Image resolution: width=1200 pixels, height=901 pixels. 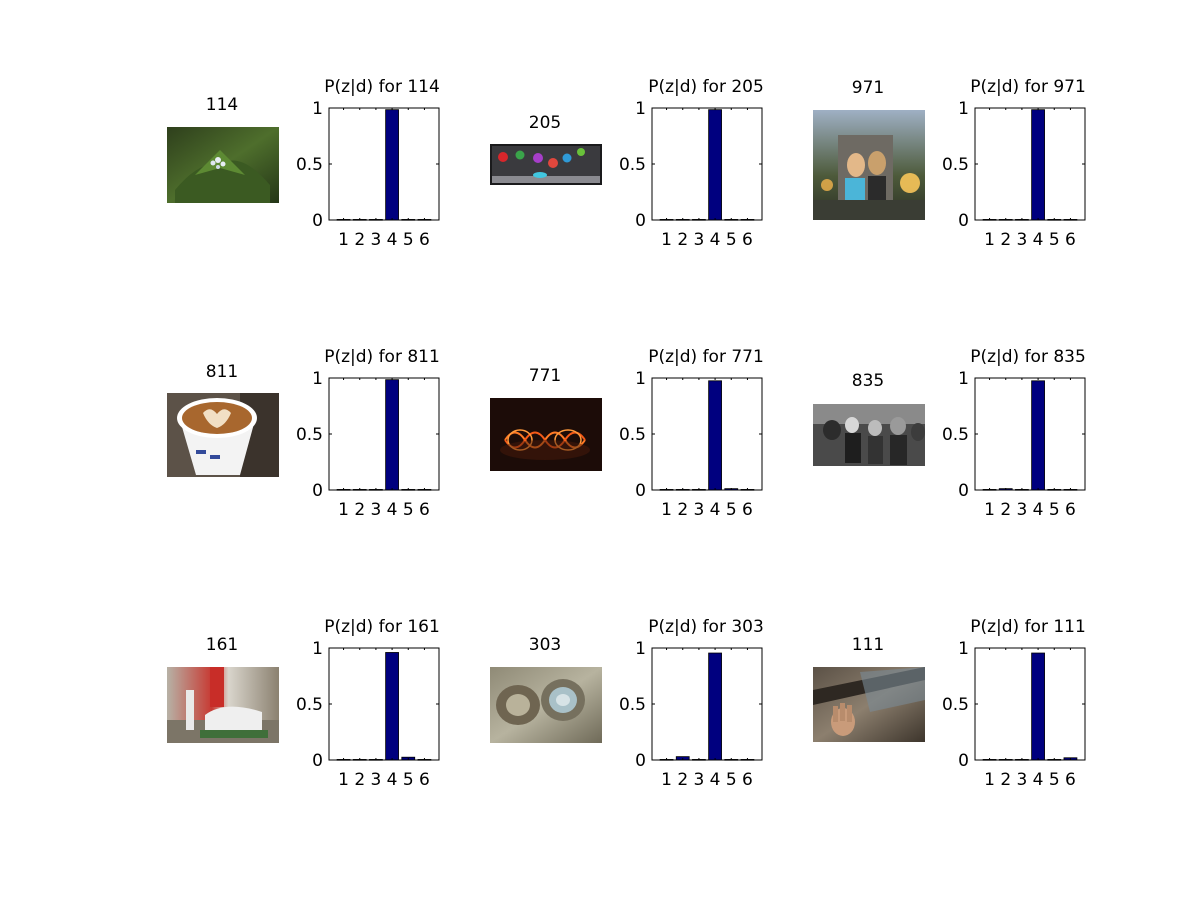 I want to click on panel-9: 111 P(z|d) for 111 1 2 3 4 5 600.51, so click(x=949, y=703).